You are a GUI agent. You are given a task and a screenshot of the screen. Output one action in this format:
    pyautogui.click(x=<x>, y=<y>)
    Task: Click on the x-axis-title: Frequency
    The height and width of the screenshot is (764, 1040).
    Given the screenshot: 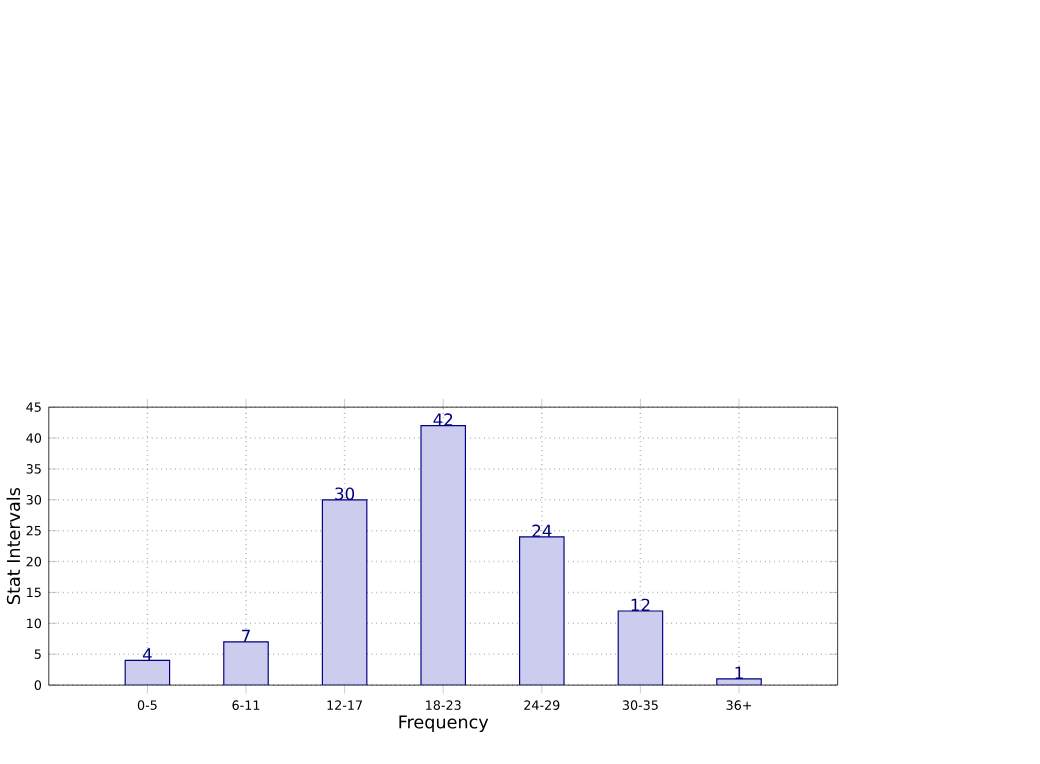 What is the action you would take?
    pyautogui.click(x=444, y=724)
    